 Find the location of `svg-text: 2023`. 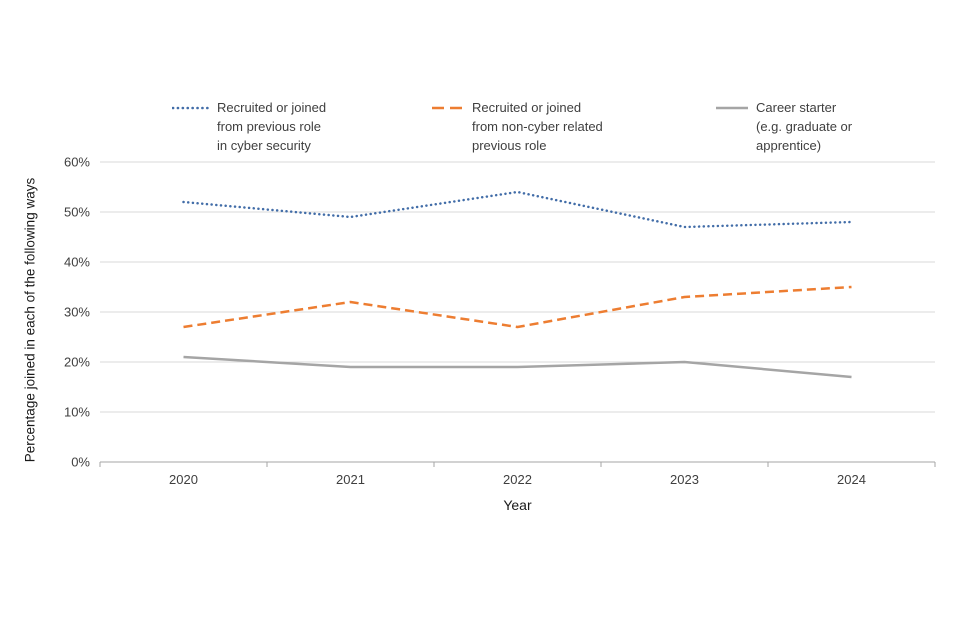

svg-text: 2023 is located at coordinates (684, 479).